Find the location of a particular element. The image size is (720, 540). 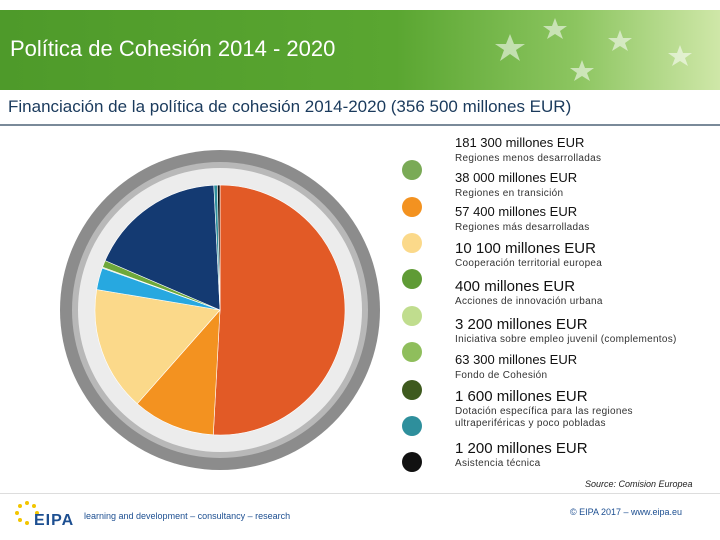

legend-amount: 1 600 millones EUR is located at coordinates (521, 396).